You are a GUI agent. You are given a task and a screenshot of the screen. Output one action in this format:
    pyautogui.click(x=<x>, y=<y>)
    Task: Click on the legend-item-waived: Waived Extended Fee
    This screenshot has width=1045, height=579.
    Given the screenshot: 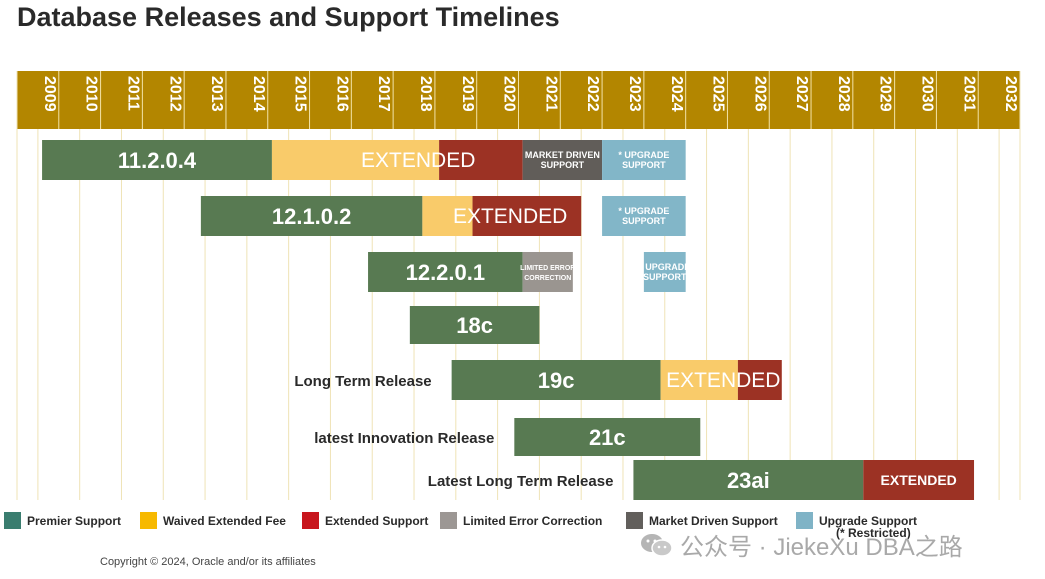 What is the action you would take?
    pyautogui.click(x=213, y=520)
    